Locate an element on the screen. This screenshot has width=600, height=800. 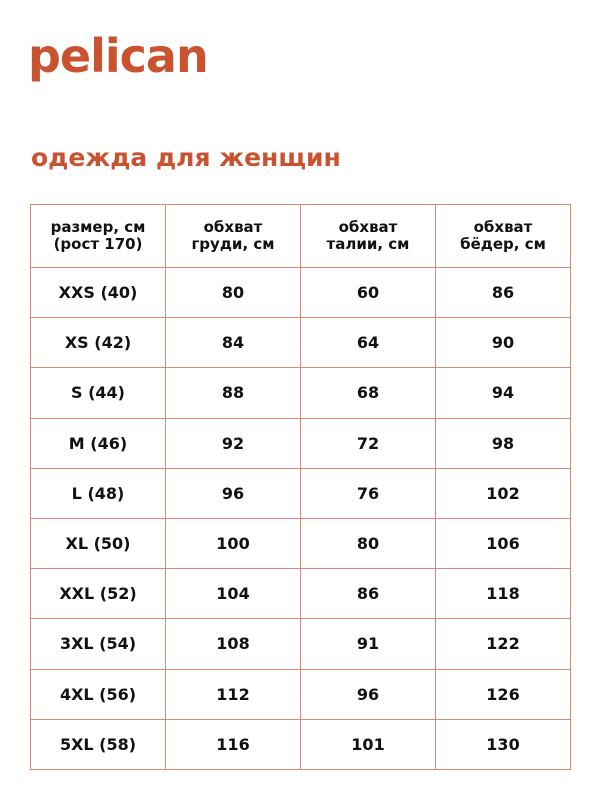
cell-waist: 64 is located at coordinates (368, 343).